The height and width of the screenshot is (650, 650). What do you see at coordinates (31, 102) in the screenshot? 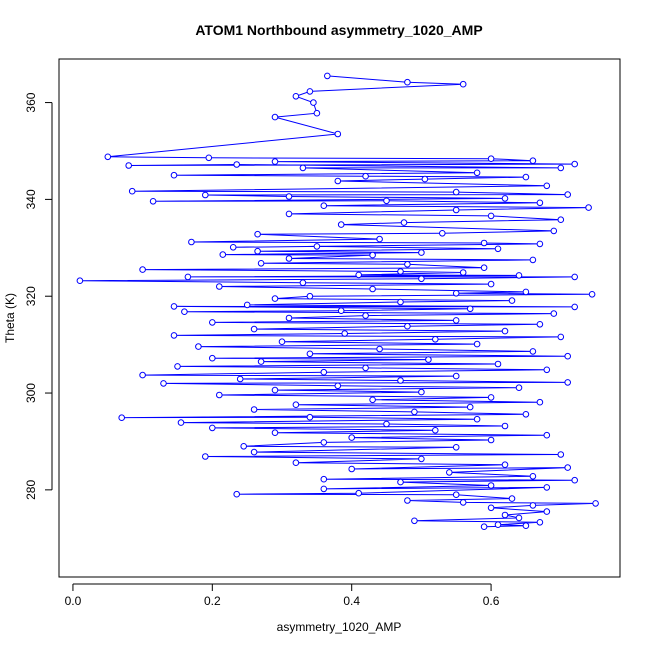
I see `y-tick-label: 360` at bounding box center [31, 102].